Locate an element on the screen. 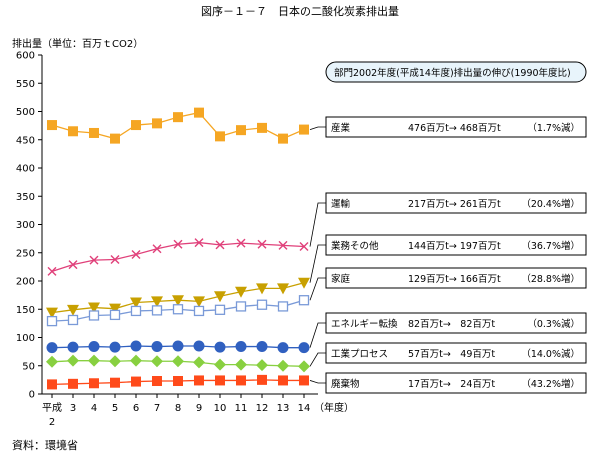 Image resolution: width=600 pixels, height=459 pixels. y-axis-title: 排出量（単位：百万ｔCO2） is located at coordinates (78, 44).